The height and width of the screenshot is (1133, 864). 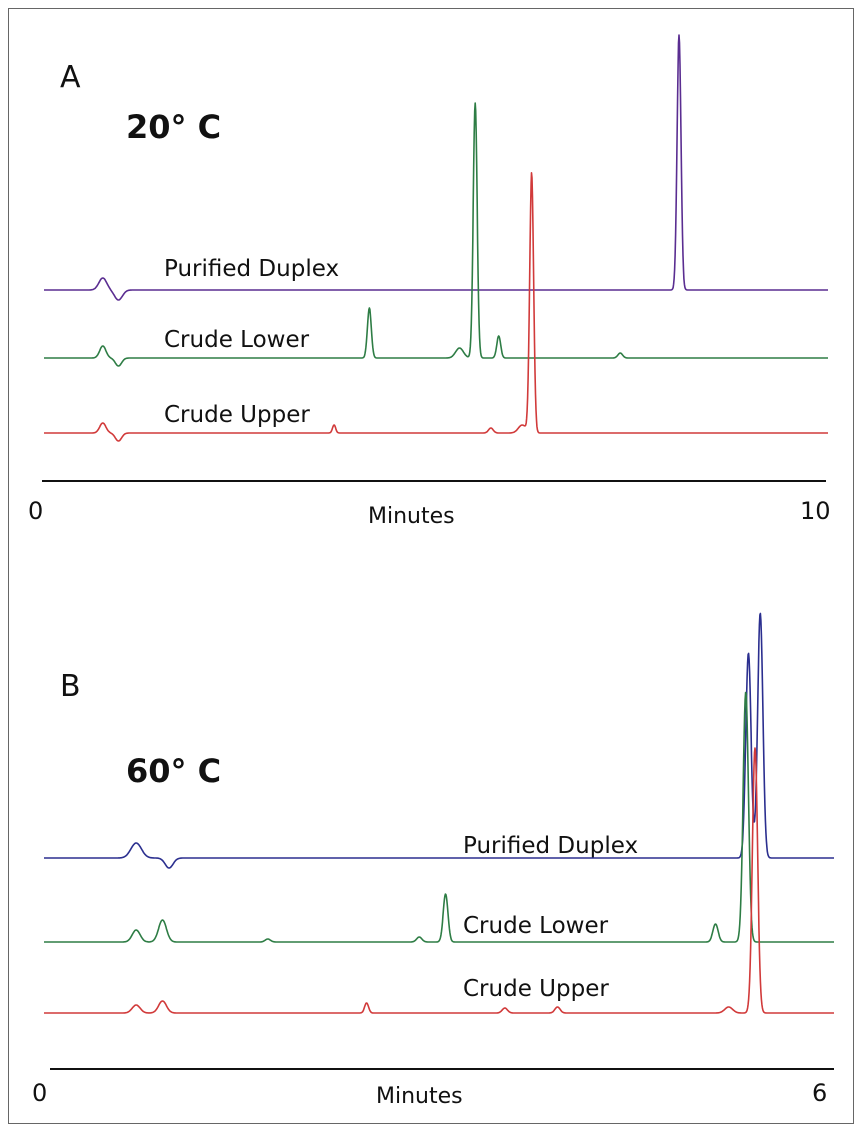 What do you see at coordinates (70, 686) in the screenshot?
I see `panel-b-letter: B` at bounding box center [70, 686].